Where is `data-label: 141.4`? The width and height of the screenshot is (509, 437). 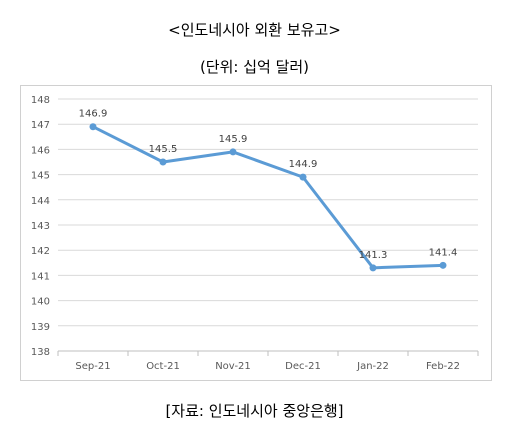
data-label: 141.4 is located at coordinates (443, 252).